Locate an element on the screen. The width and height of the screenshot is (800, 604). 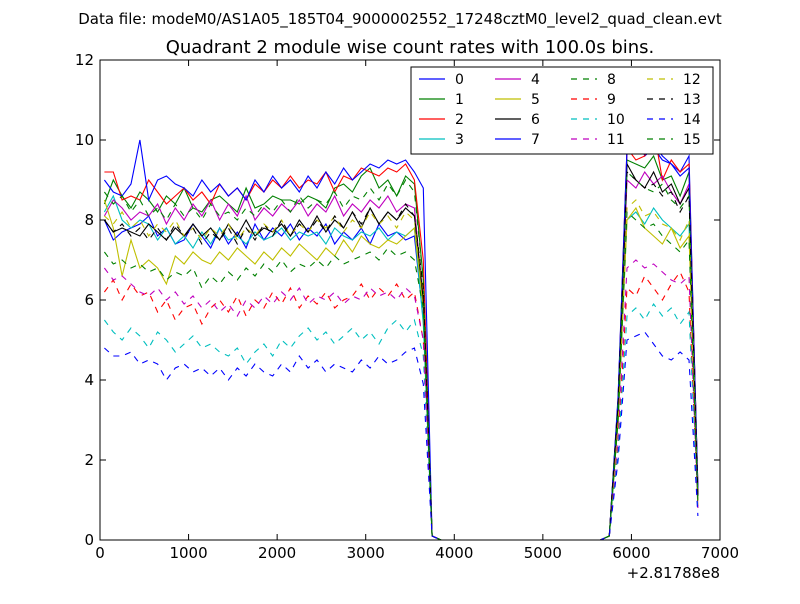
y-tick-label: 0 is located at coordinates (89, 540).